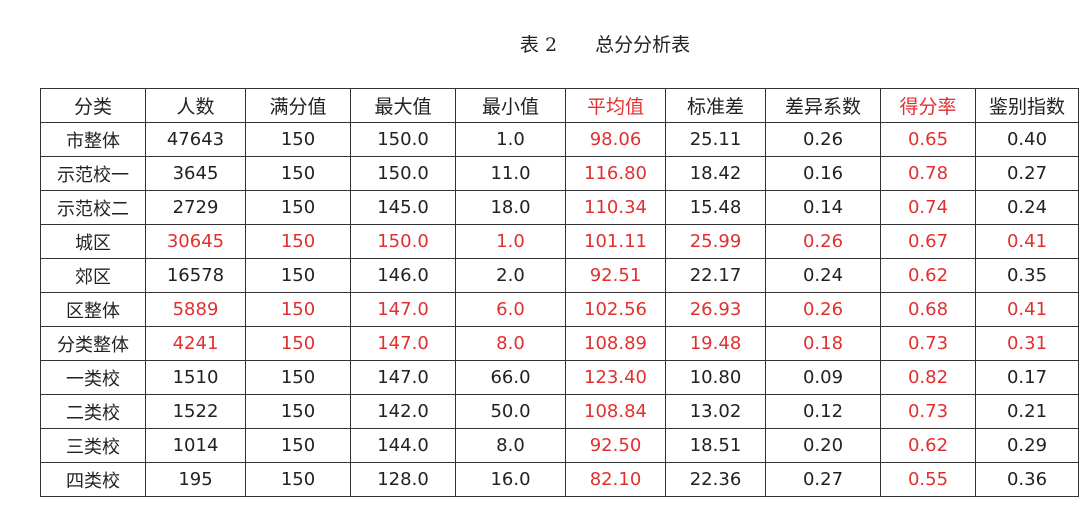  I want to click on cell: 92.50, so click(615, 445).